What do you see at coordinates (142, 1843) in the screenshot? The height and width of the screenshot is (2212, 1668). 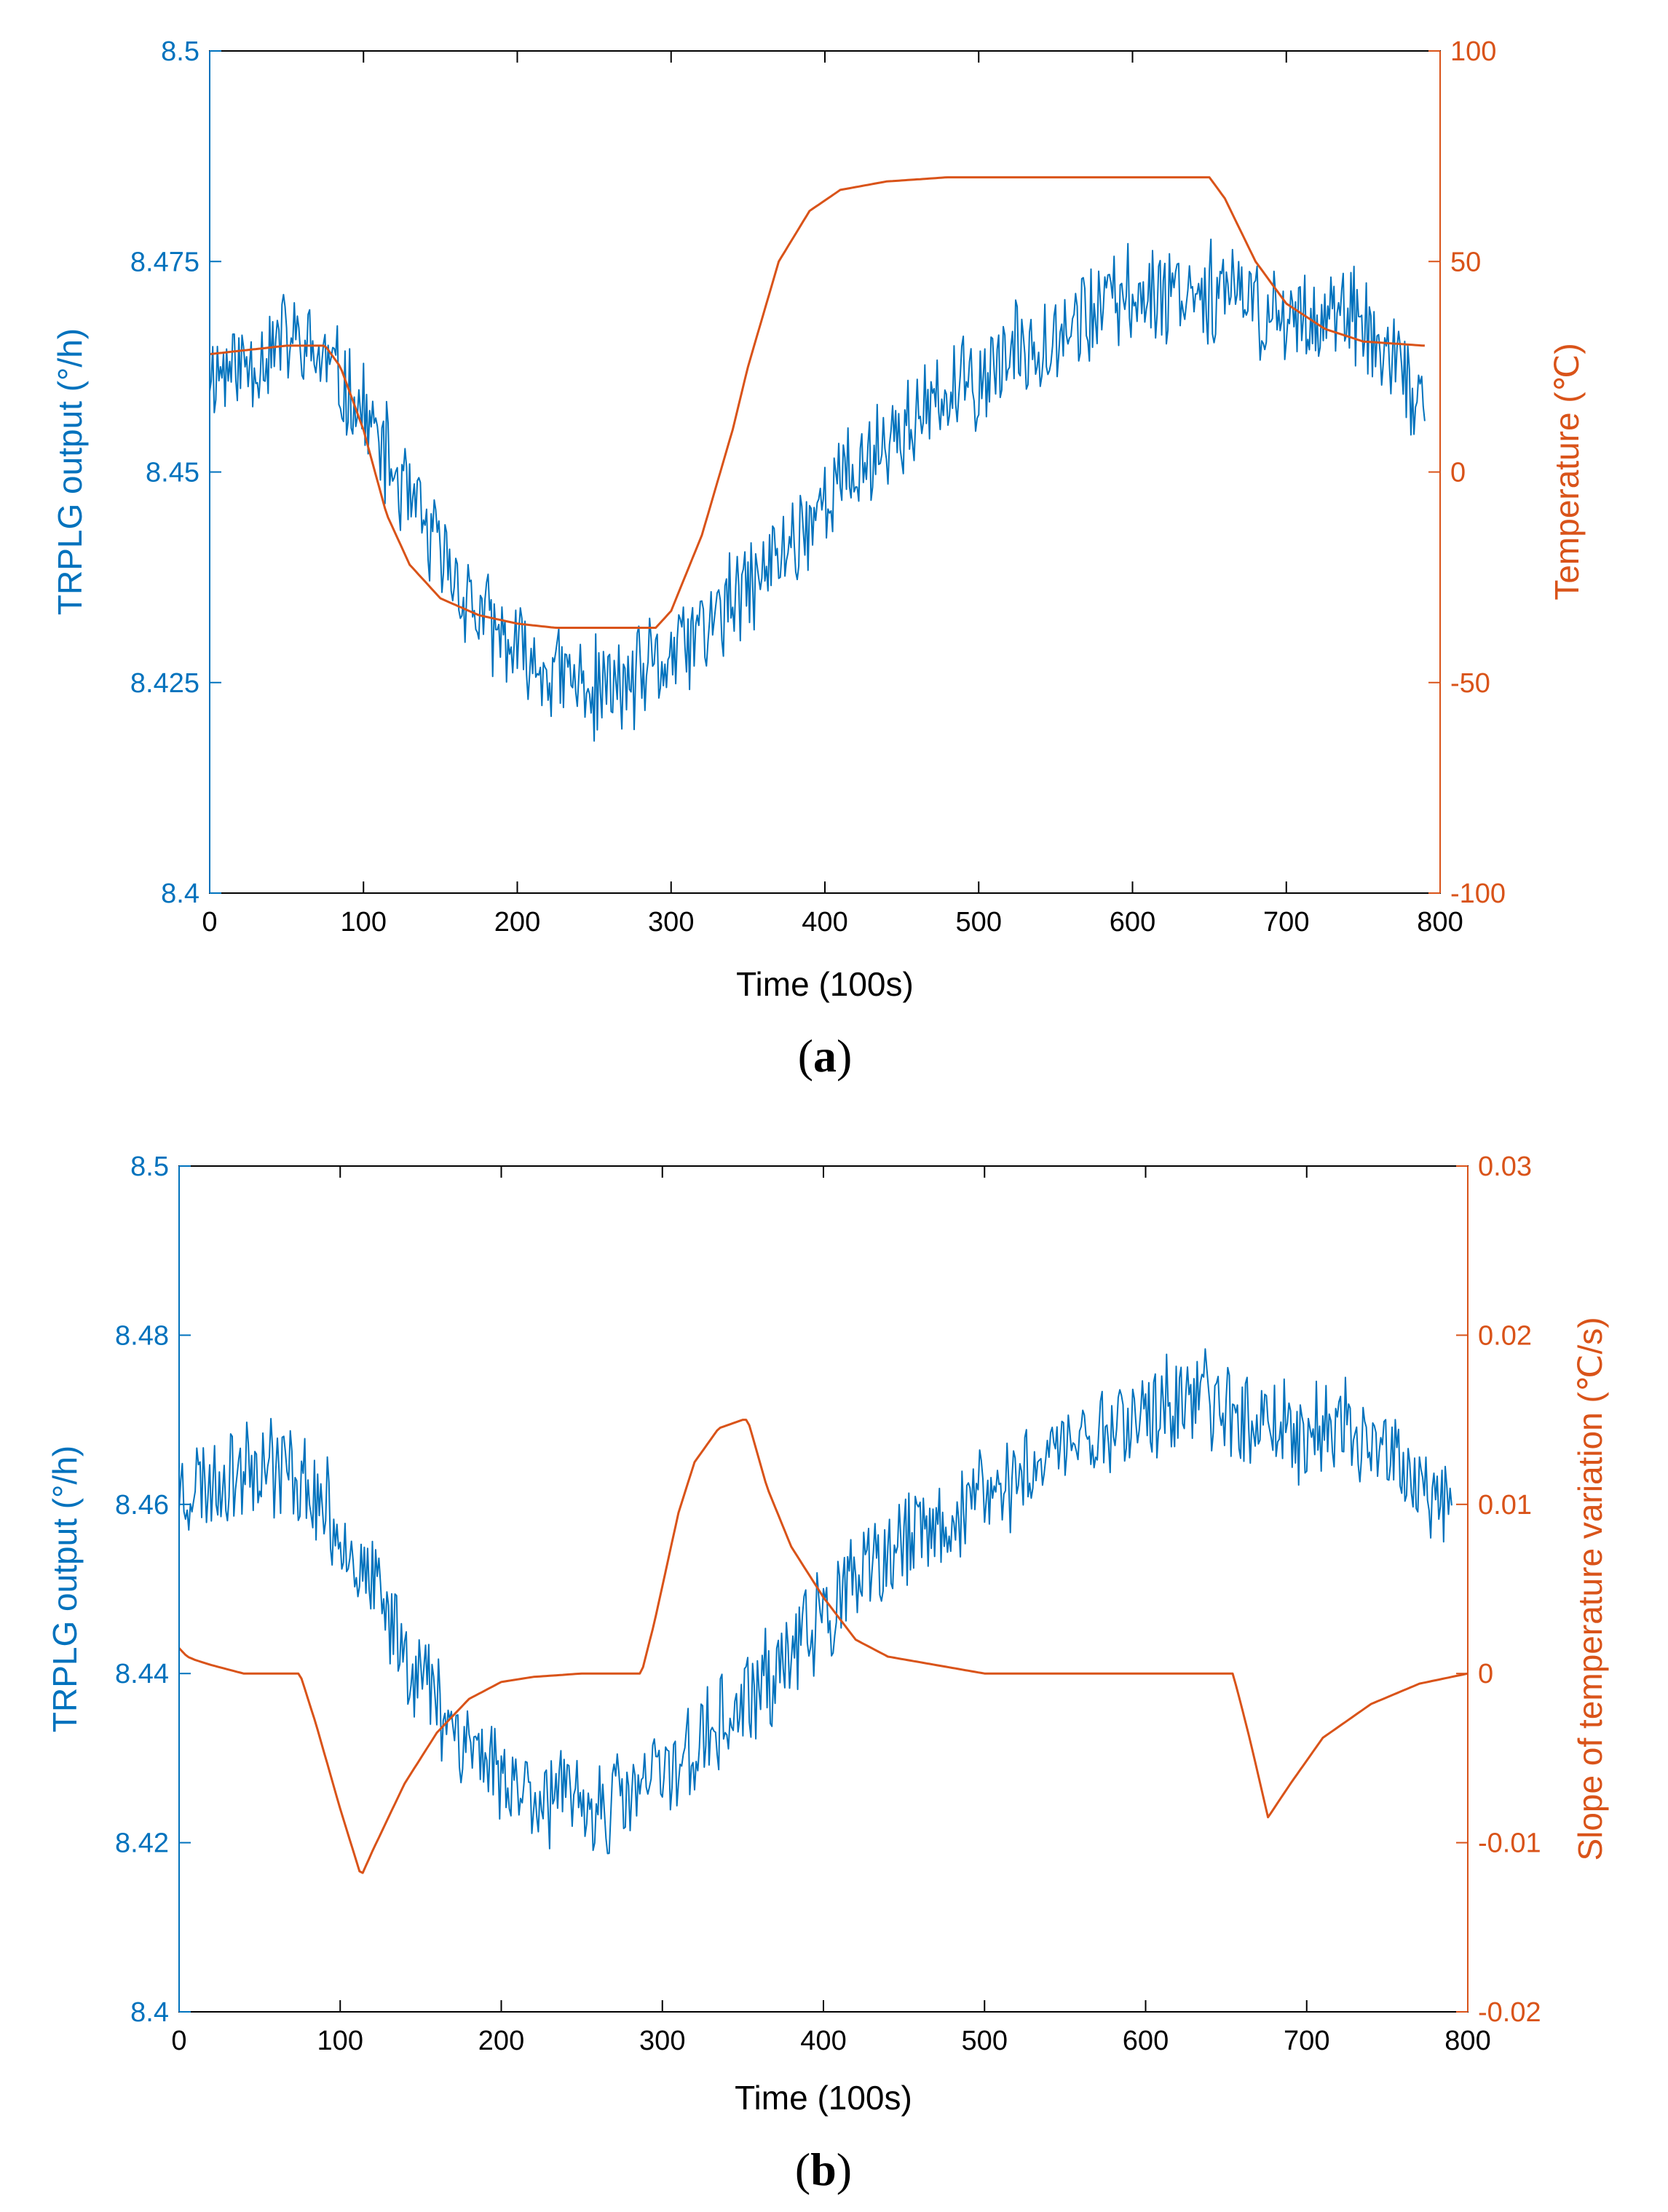 I see `y-tick-label-left: 8.42` at bounding box center [142, 1843].